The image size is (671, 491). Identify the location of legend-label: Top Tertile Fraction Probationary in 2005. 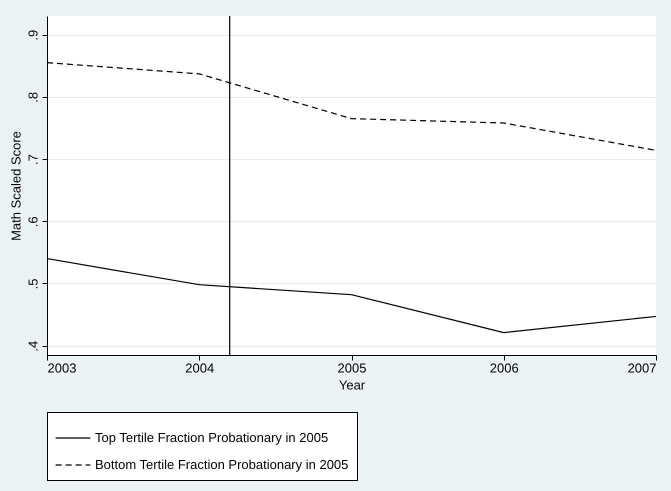
(211, 437).